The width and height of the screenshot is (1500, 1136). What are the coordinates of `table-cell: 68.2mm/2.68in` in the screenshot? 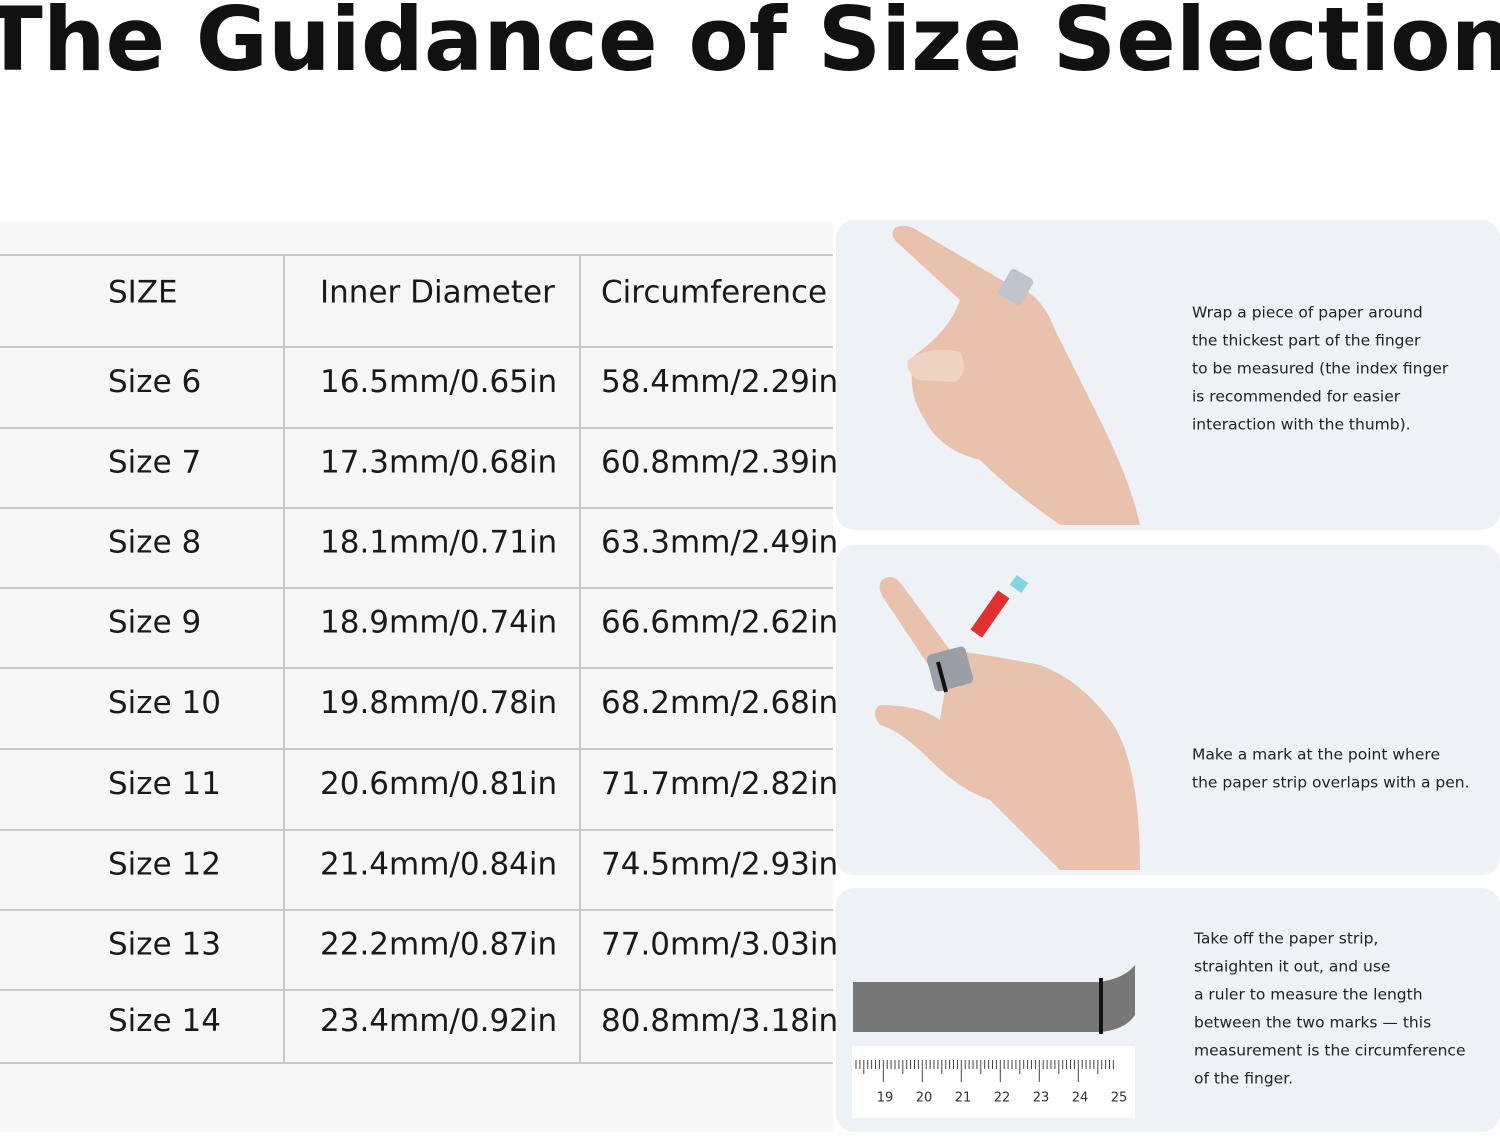 It's located at (719, 703).